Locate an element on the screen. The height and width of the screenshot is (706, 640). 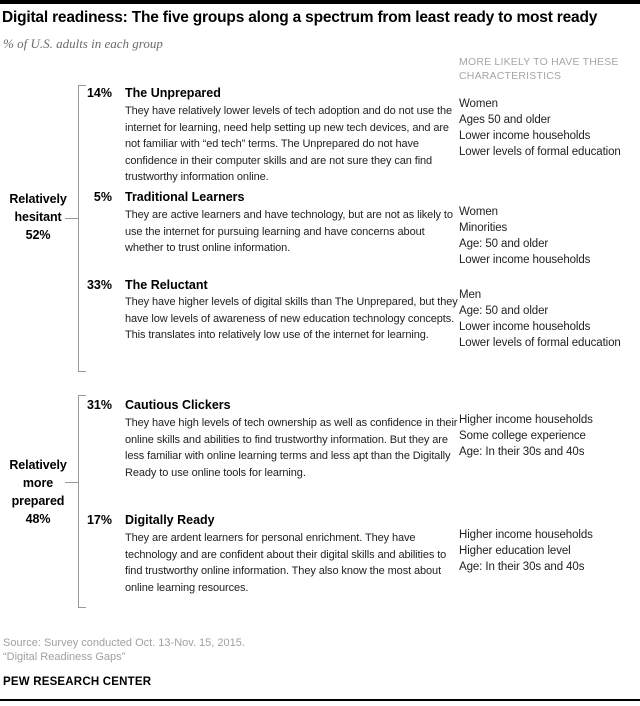
percent-value: 33% is located at coordinates (99, 285).